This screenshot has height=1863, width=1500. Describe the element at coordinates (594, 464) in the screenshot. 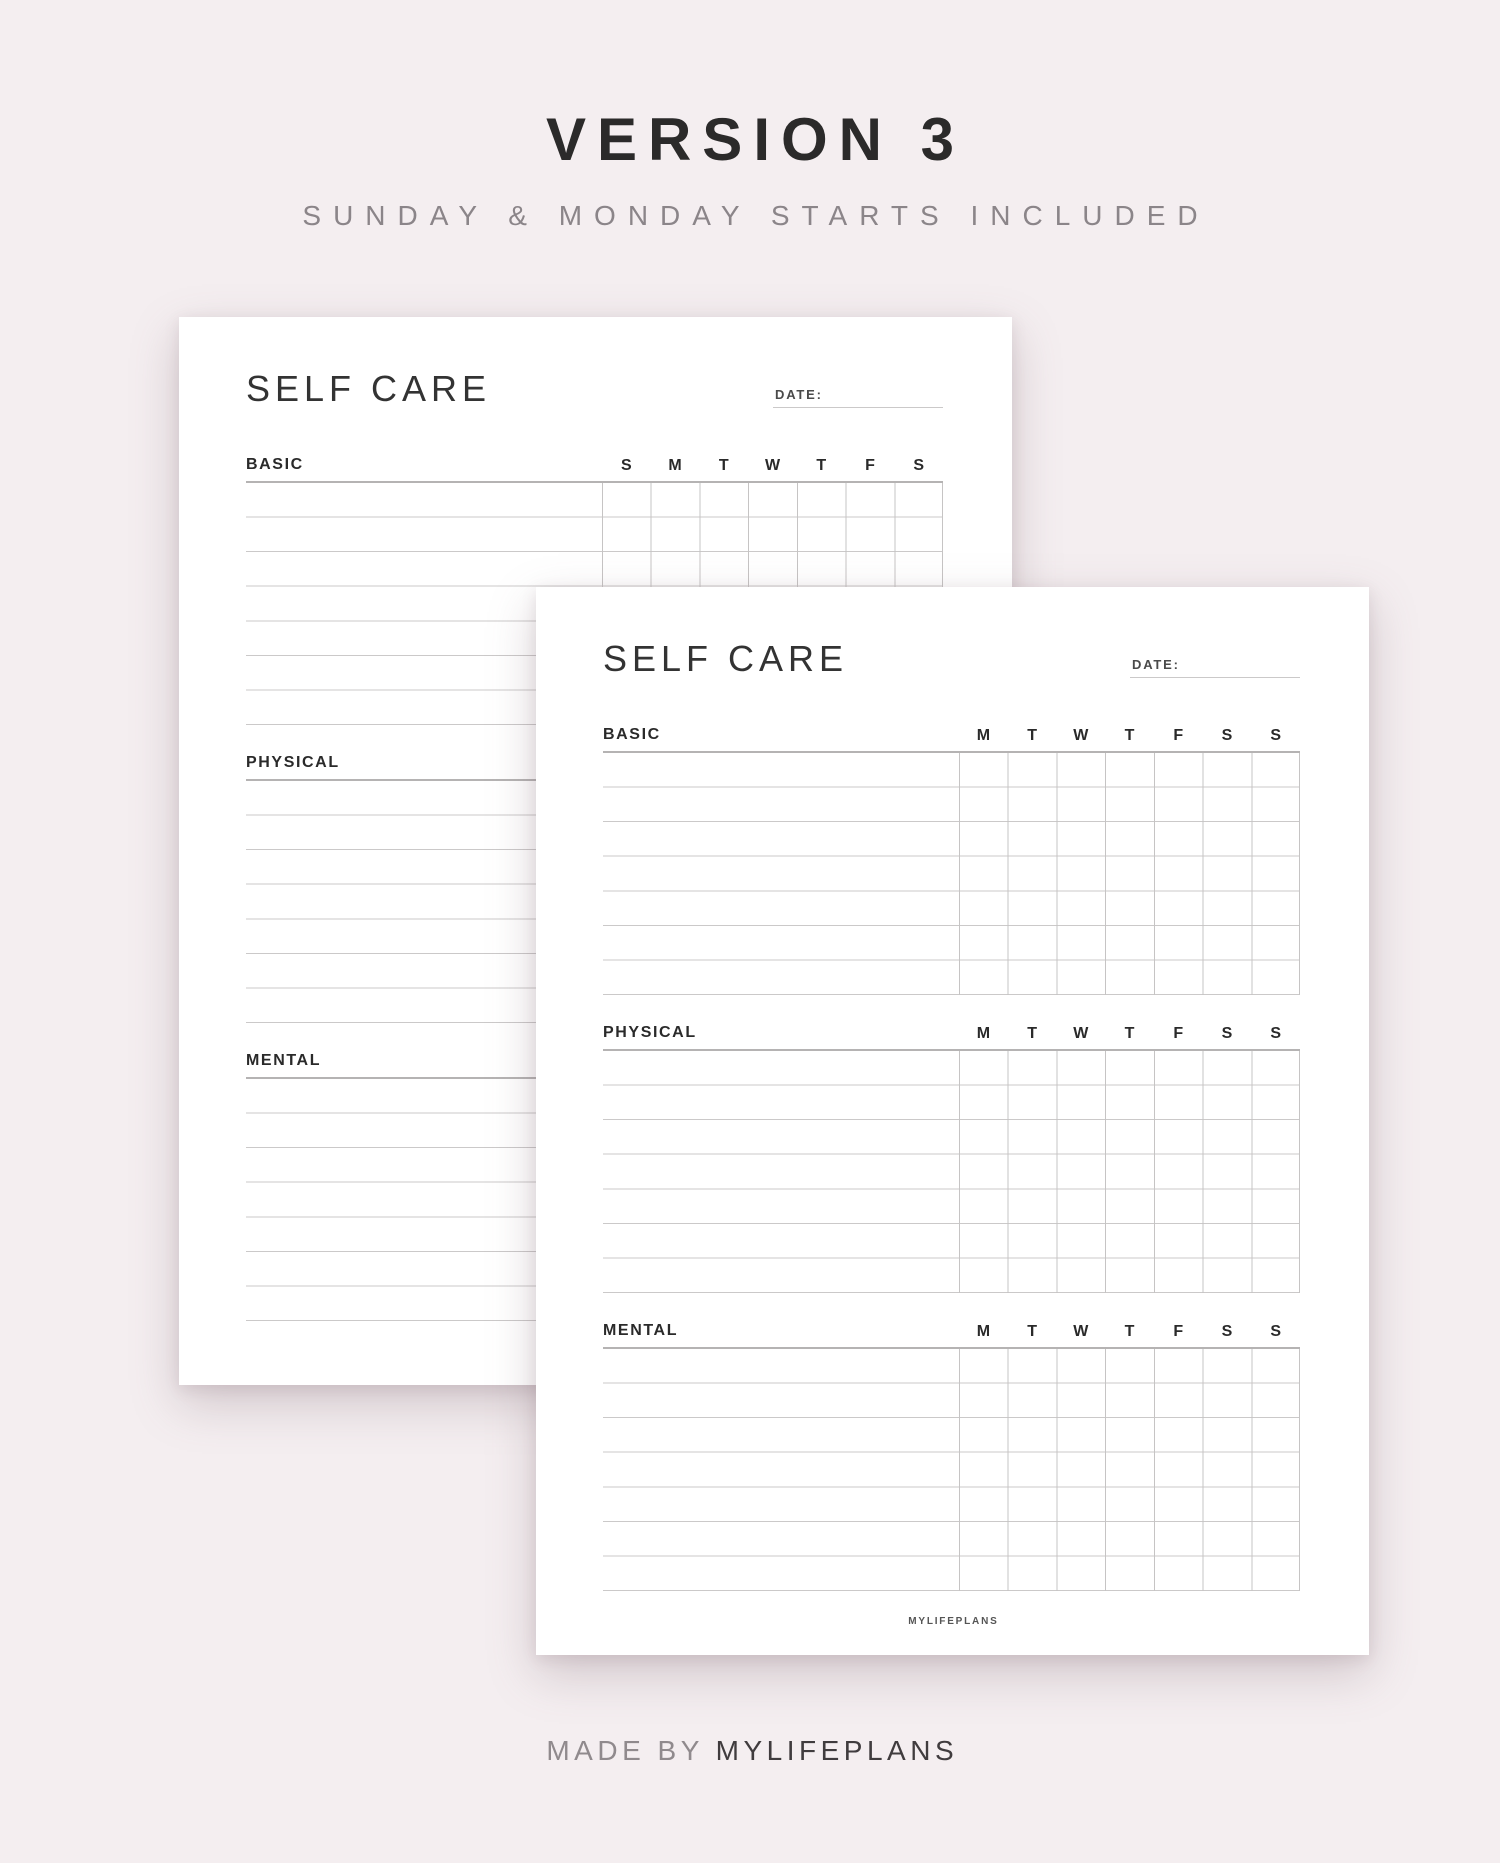

I see `section-header: BASIC S M T W T F S` at that location.